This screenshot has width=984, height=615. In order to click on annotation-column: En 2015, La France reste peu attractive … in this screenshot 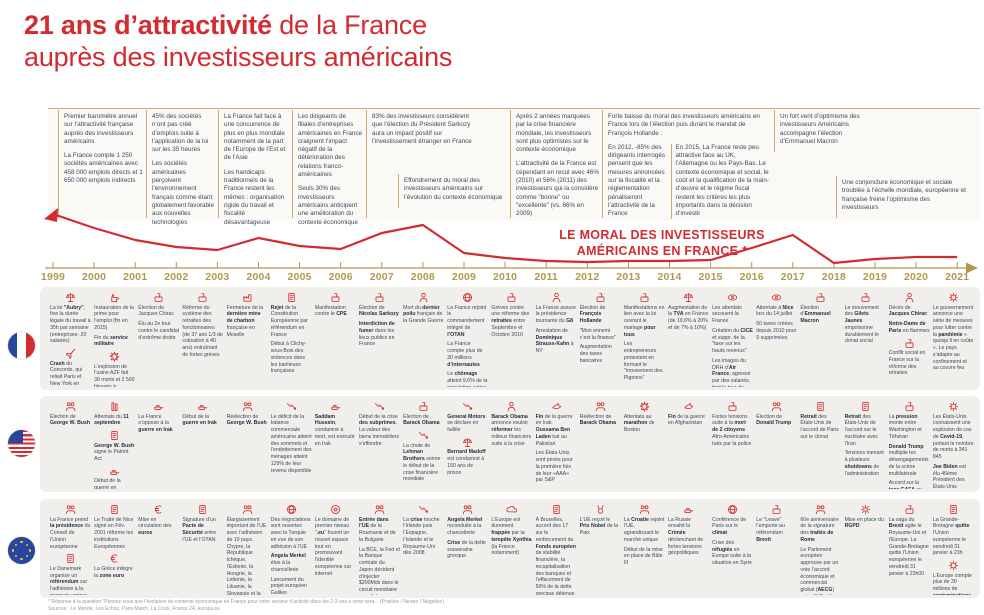, I will do `click(719, 181)`.